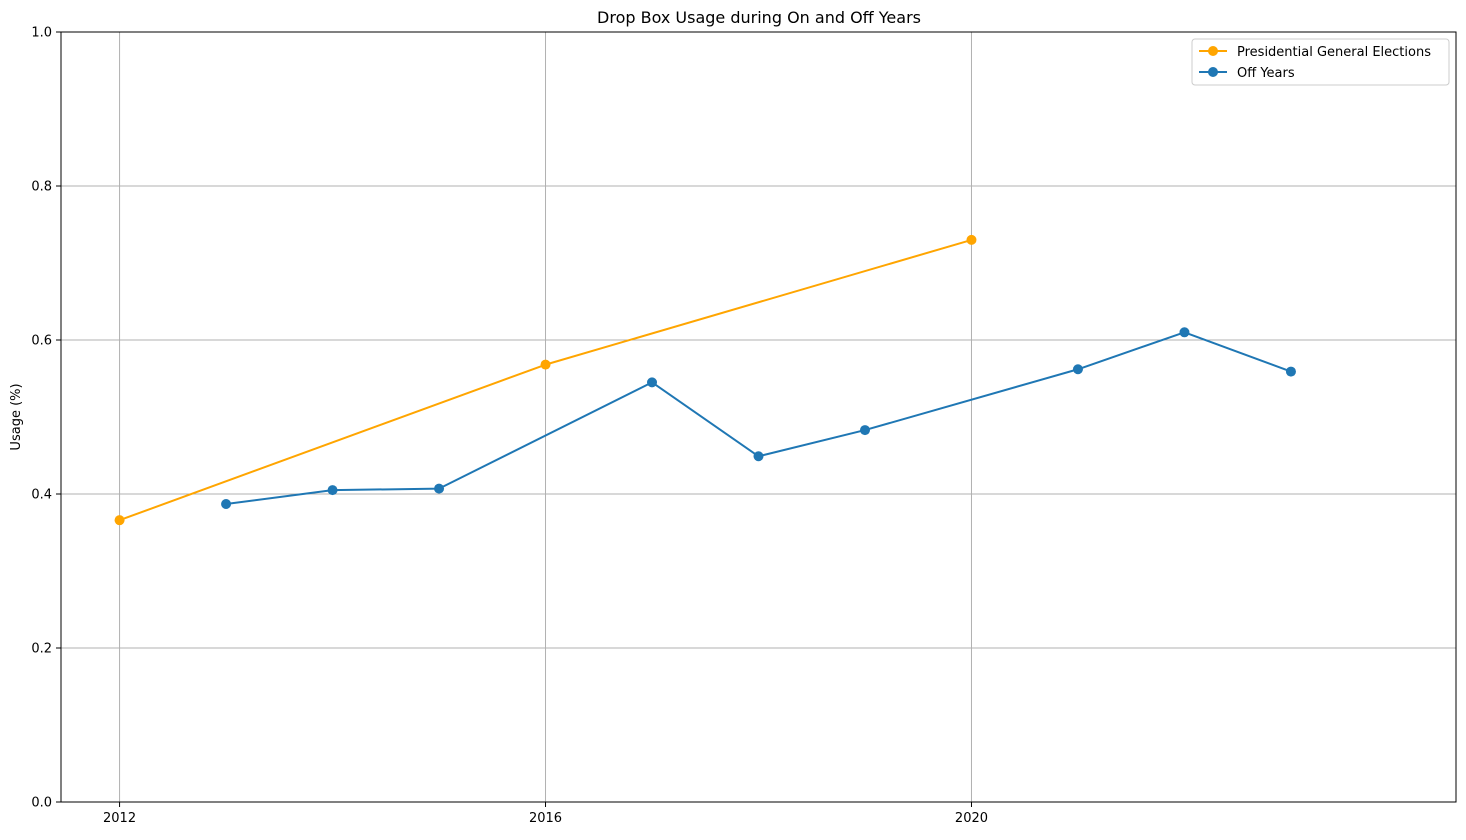  Describe the element at coordinates (41, 649) in the screenshot. I see `y-tick-label: 0.2` at that location.